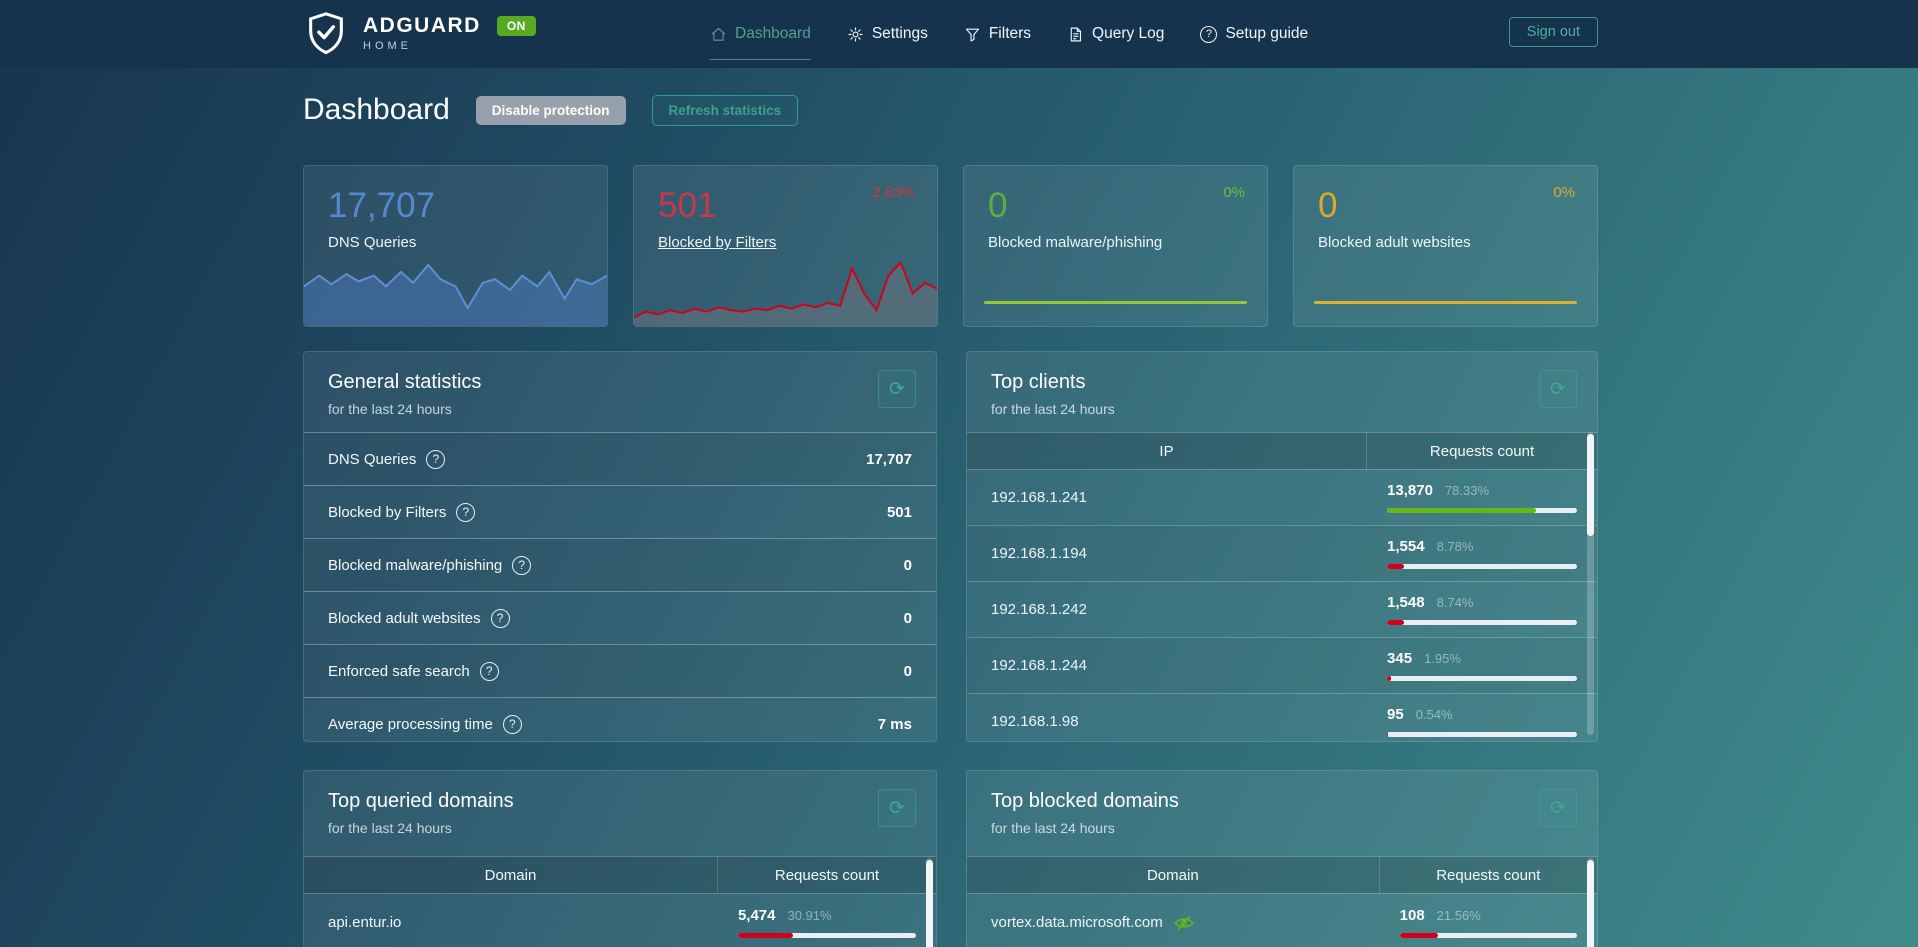  What do you see at coordinates (620, 564) in the screenshot?
I see `stat-row: Blocked malware/phishing? 0` at bounding box center [620, 564].